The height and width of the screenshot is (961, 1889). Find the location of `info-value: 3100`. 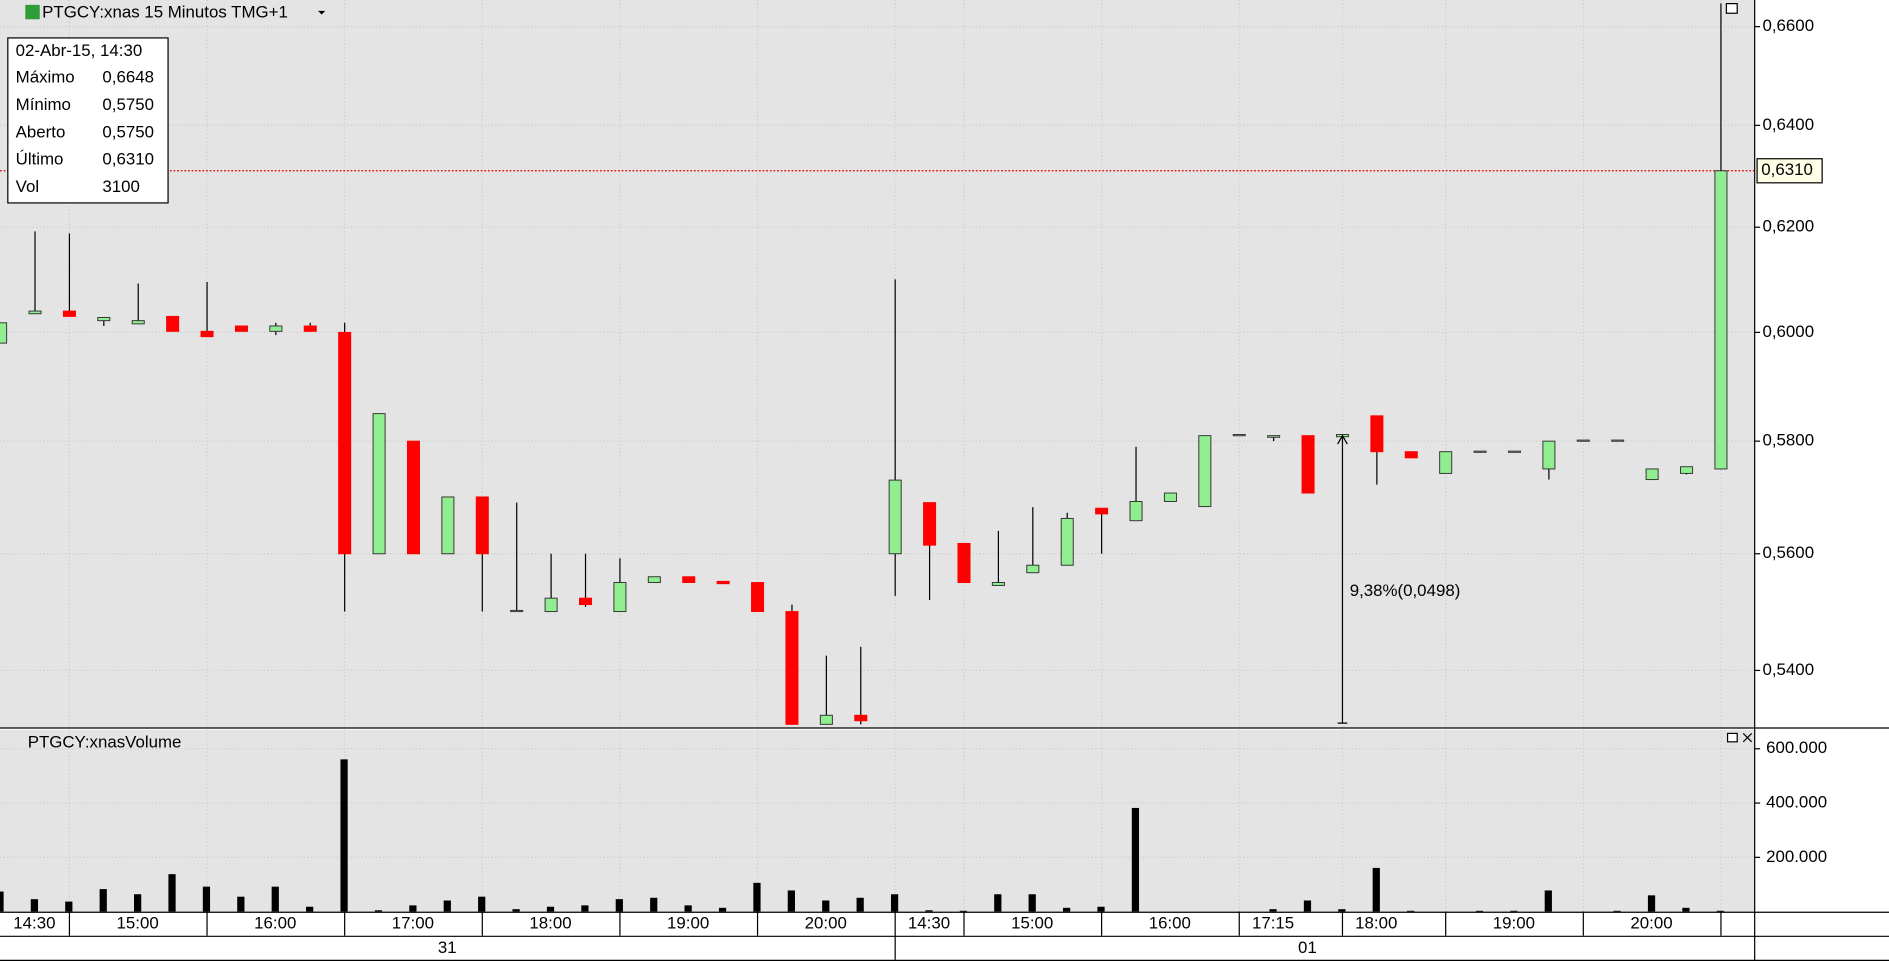

info-value: 3100 is located at coordinates (121, 186).